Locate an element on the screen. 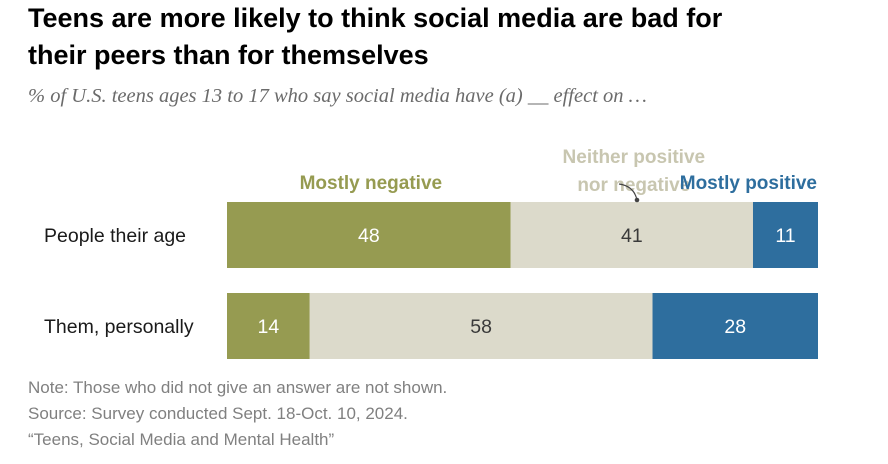  data-label-positive-people-their-age: 11 is located at coordinates (785, 236).